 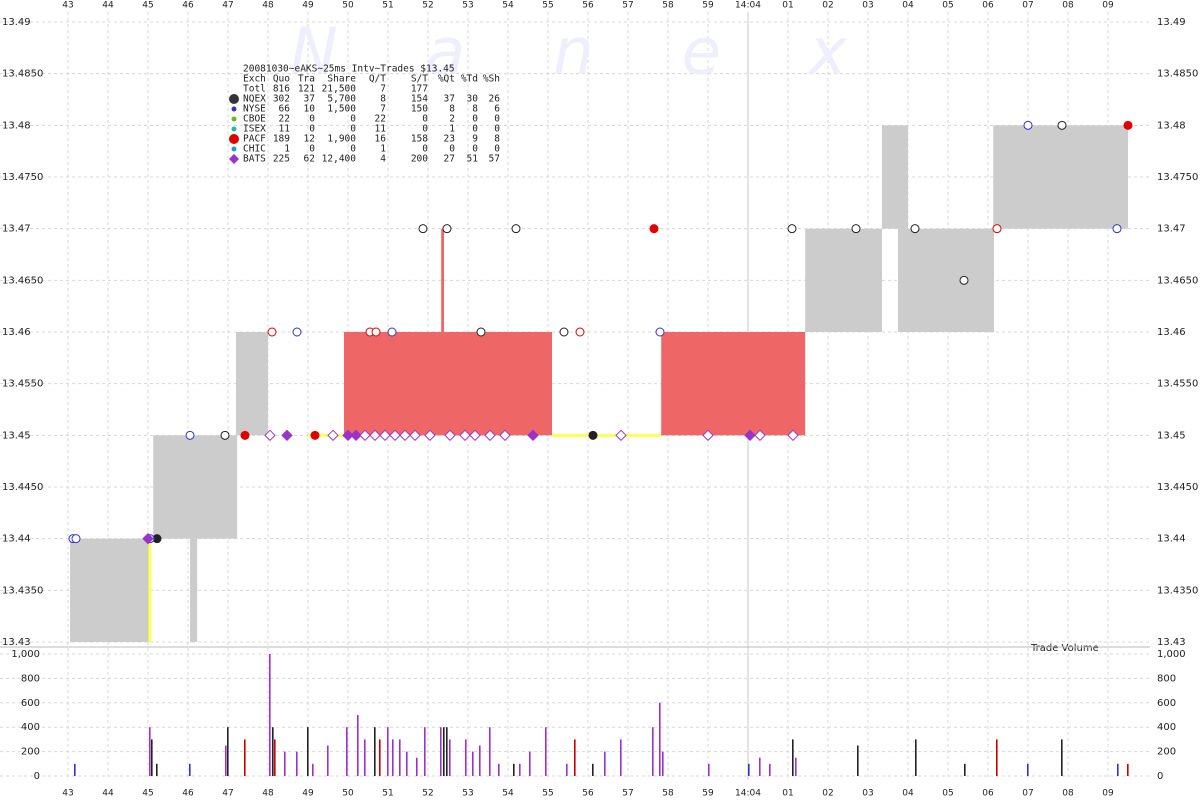 What do you see at coordinates (588, 794) in the screenshot?
I see `x-tick-label: 56` at bounding box center [588, 794].